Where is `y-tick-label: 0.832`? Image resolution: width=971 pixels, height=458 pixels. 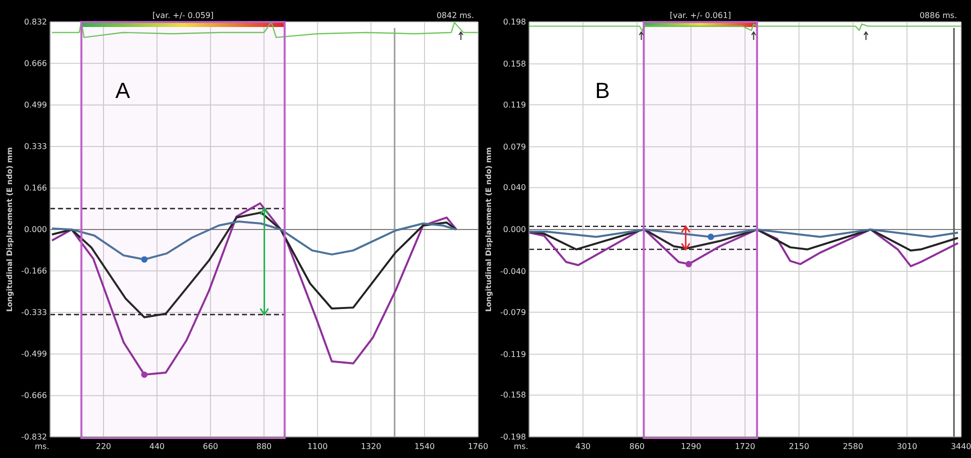
y-tick-label: 0.832 is located at coordinates (35, 22).